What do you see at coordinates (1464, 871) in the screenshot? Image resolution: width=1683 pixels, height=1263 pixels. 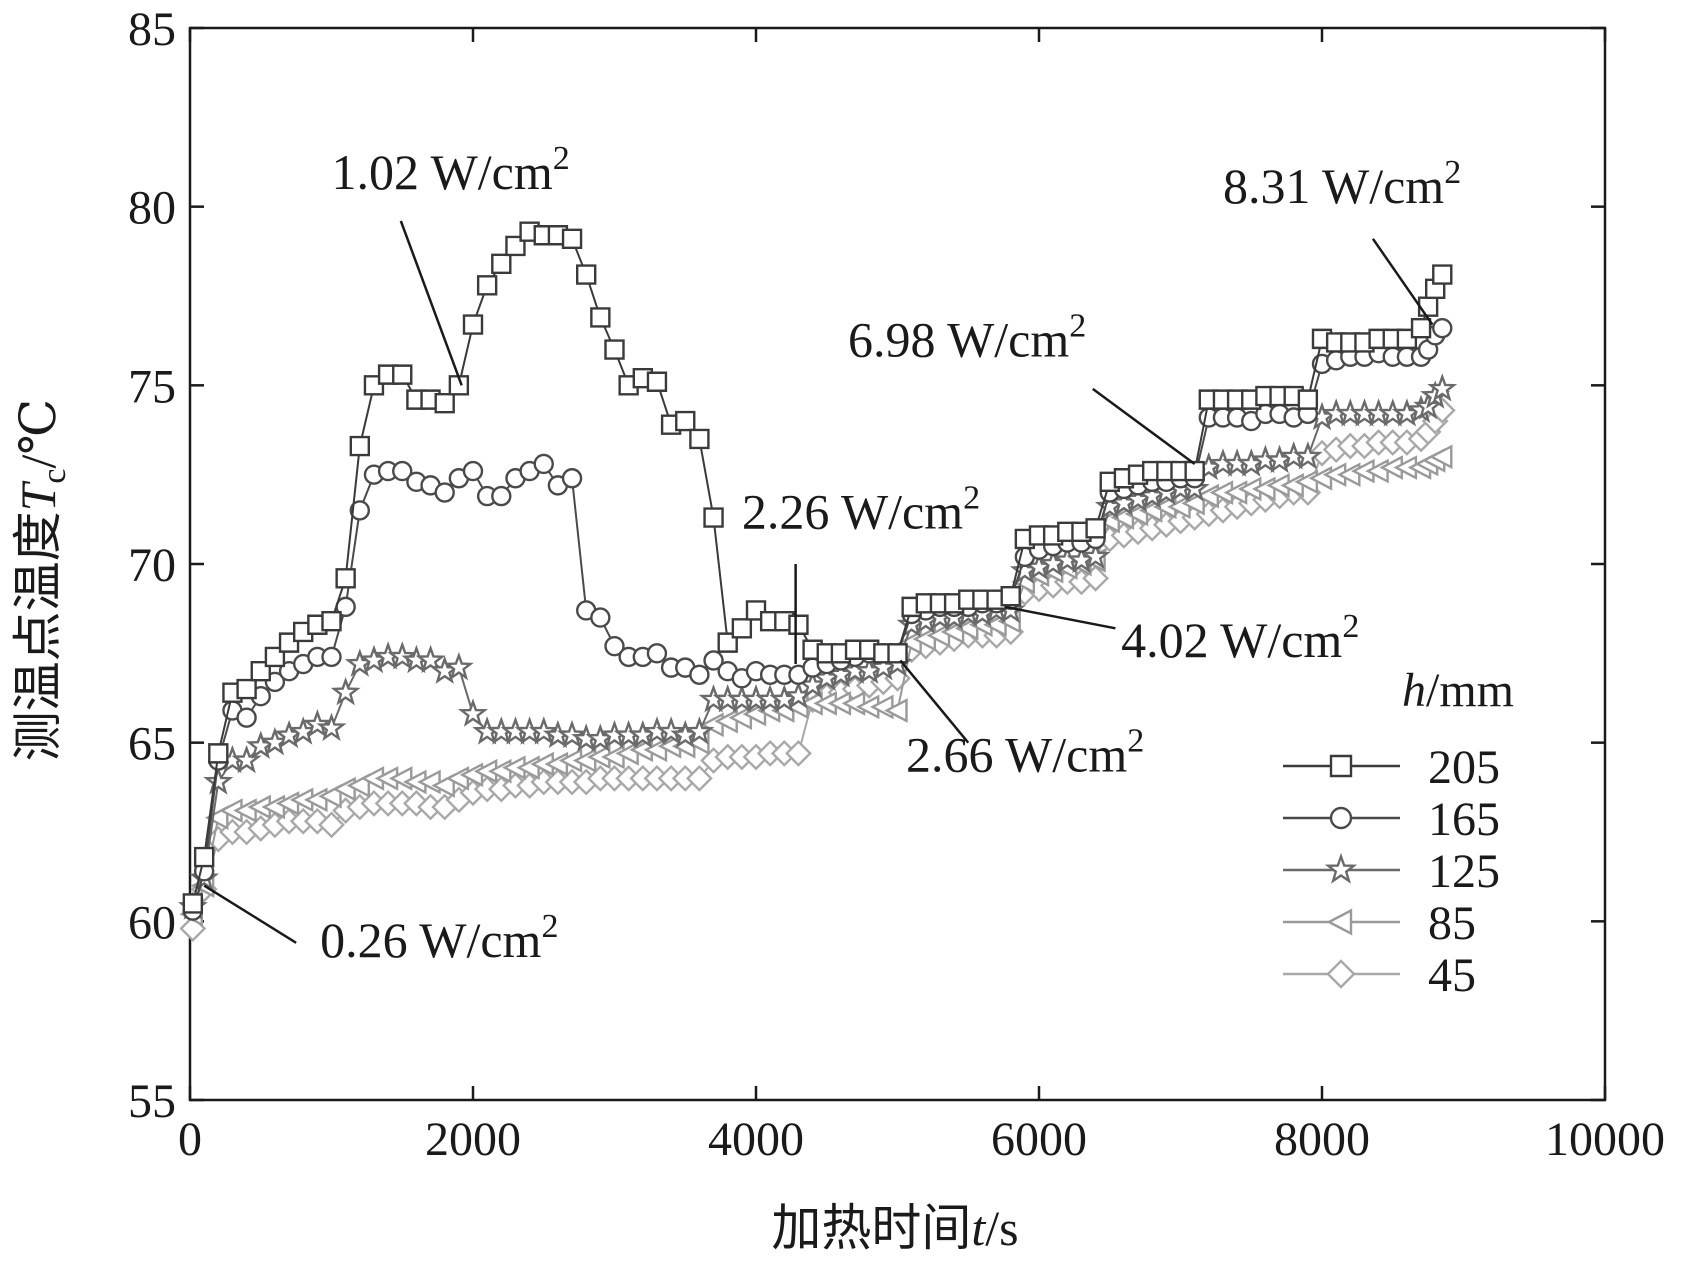 I see `legend-label: 125` at bounding box center [1464, 871].